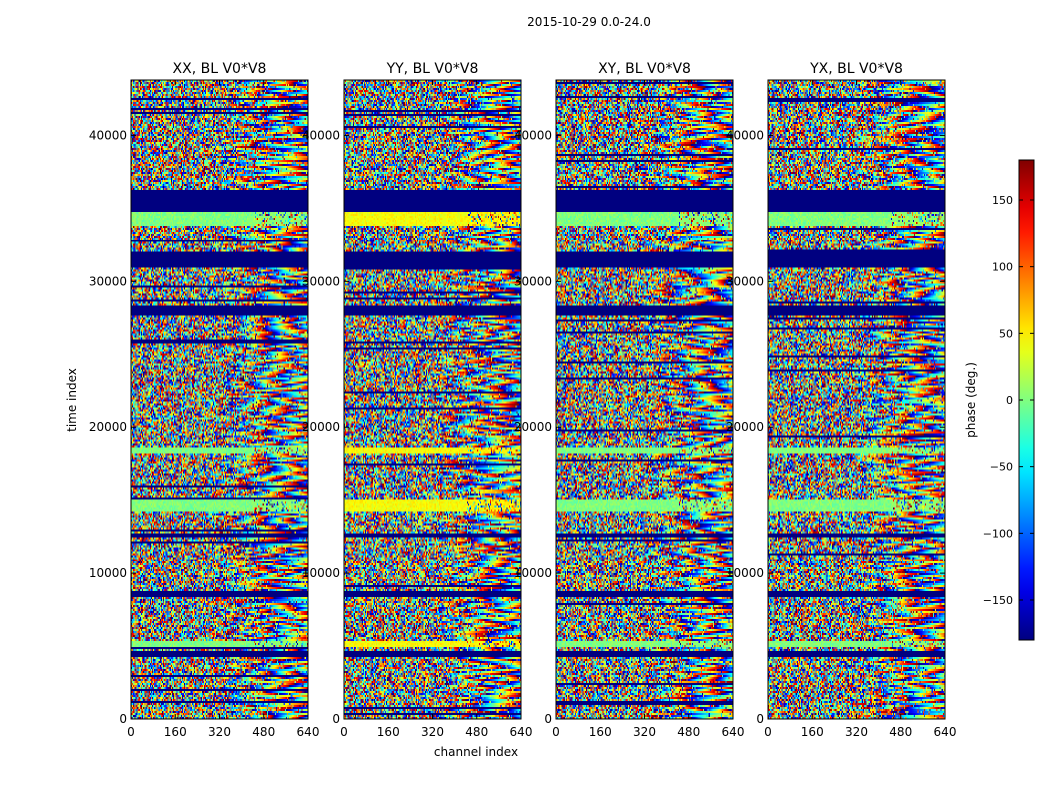  Describe the element at coordinates (856, 69) in the screenshot. I see `panel-title: YX, BL V0*V8` at that location.